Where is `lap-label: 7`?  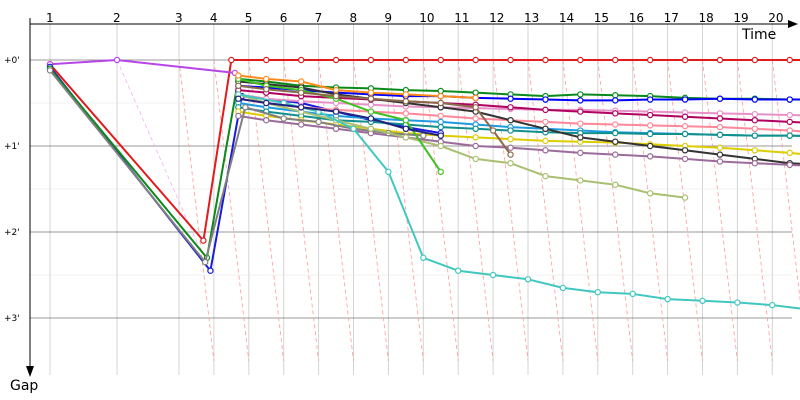 lap-label: 7 is located at coordinates (319, 18).